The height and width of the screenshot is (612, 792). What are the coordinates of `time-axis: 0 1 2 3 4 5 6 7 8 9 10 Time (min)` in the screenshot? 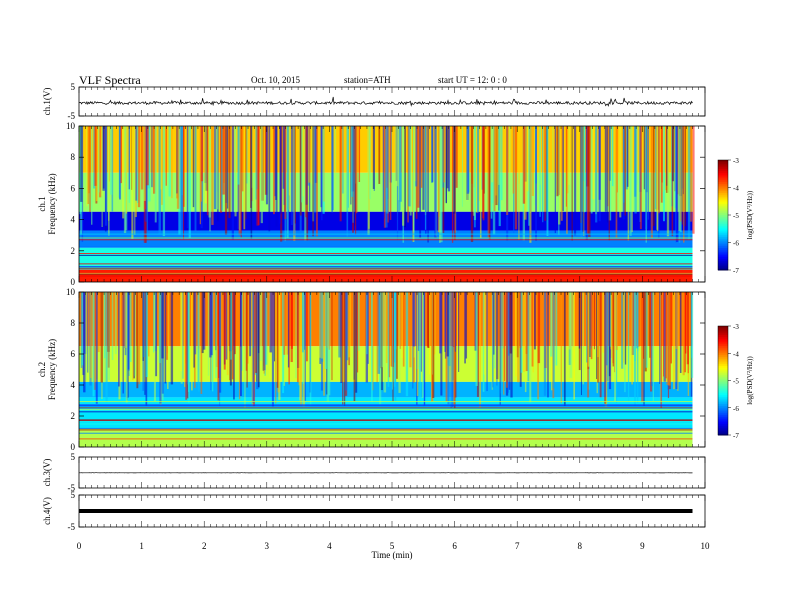 It's located at (393, 550).